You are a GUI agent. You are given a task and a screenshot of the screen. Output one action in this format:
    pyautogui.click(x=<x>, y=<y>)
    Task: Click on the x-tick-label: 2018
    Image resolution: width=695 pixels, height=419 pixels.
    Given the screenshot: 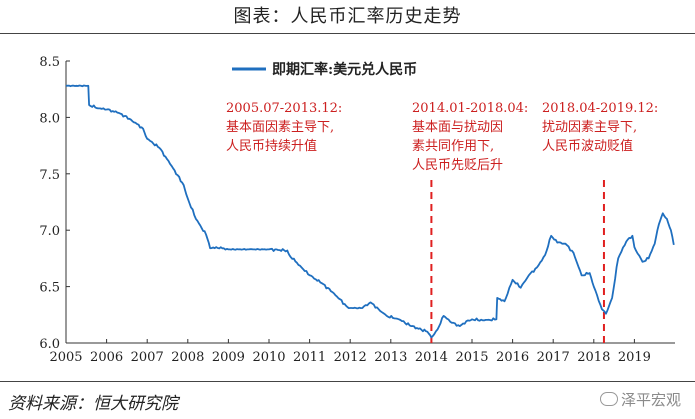 What is the action you would take?
    pyautogui.click(x=593, y=357)
    